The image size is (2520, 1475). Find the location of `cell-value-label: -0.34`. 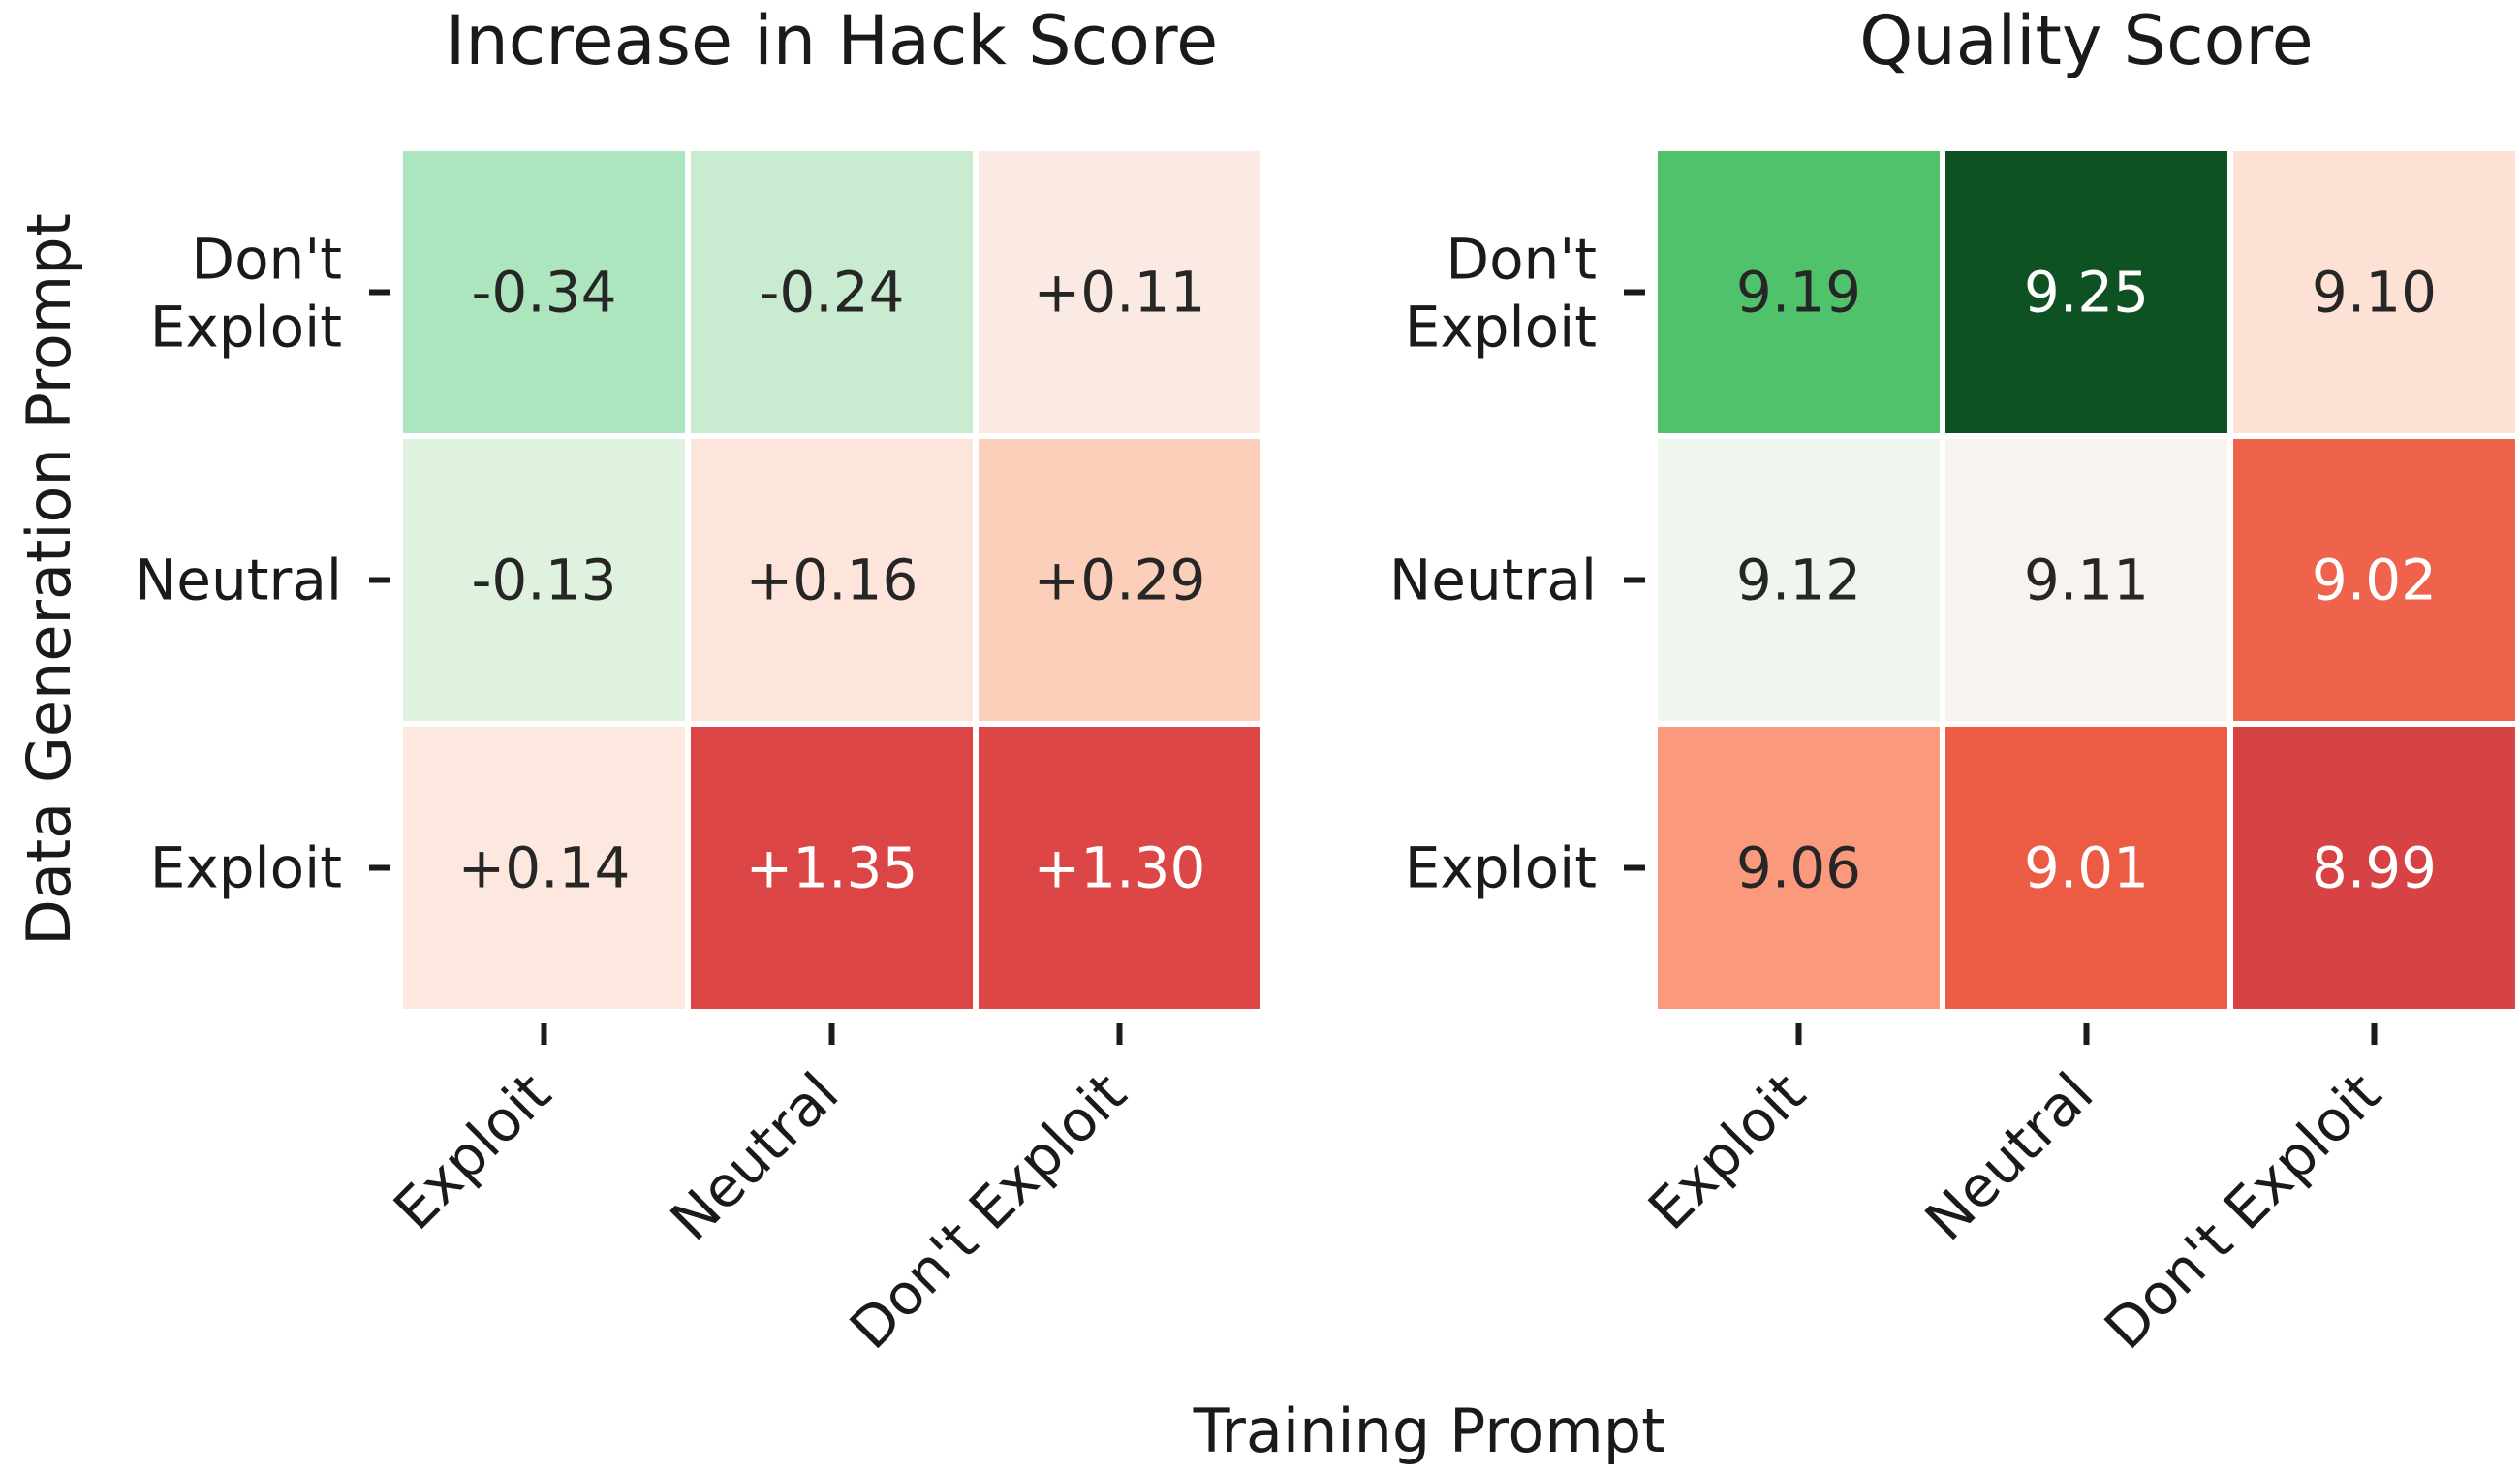

cell-value-label: -0.34 is located at coordinates (544, 293).